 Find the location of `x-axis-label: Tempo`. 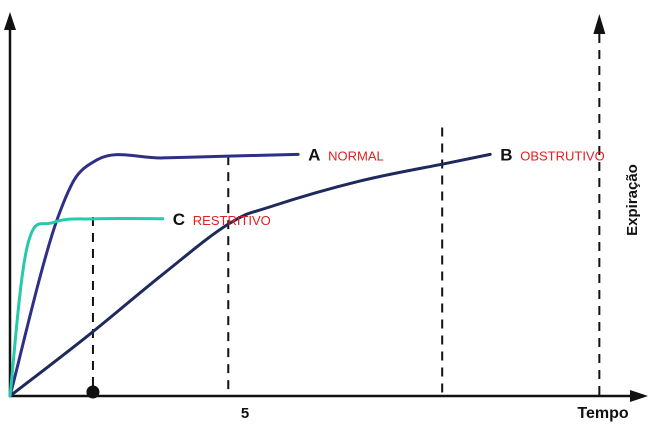

x-axis-label: Tempo is located at coordinates (602, 413).